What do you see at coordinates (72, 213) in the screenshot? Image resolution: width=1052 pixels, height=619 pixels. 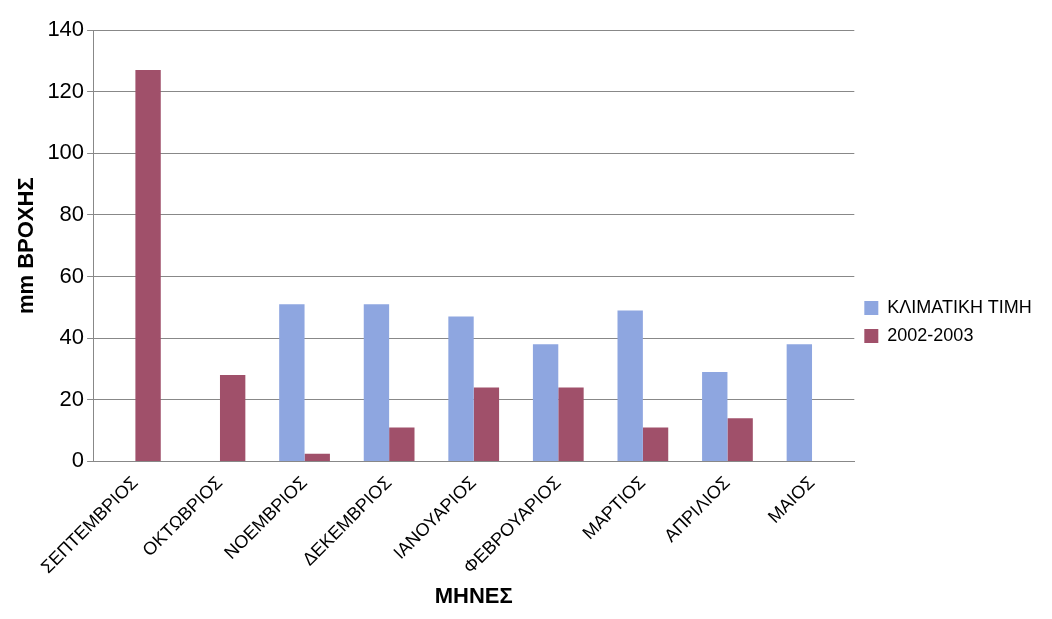 I see `y-tick-label: 80` at bounding box center [72, 213].